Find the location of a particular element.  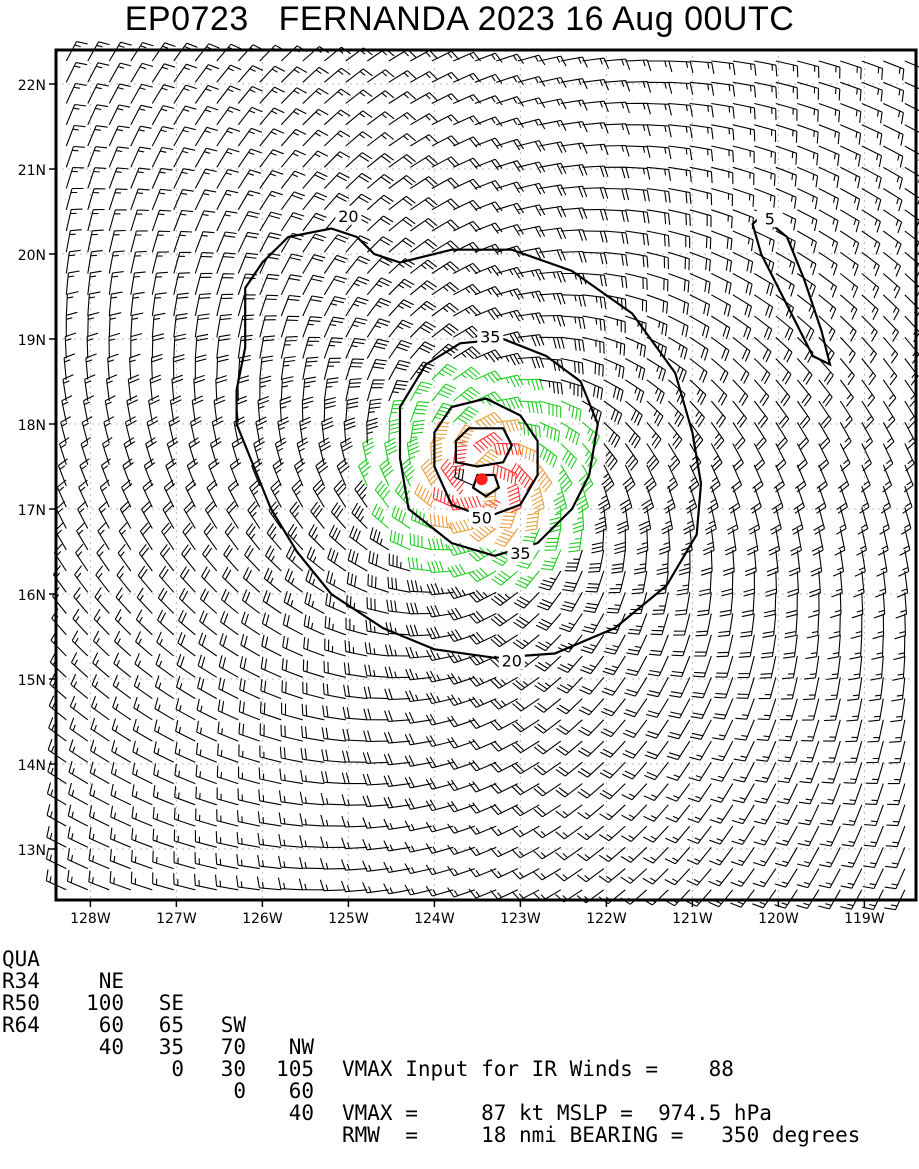

contour-label: 35 is located at coordinates (520, 553).